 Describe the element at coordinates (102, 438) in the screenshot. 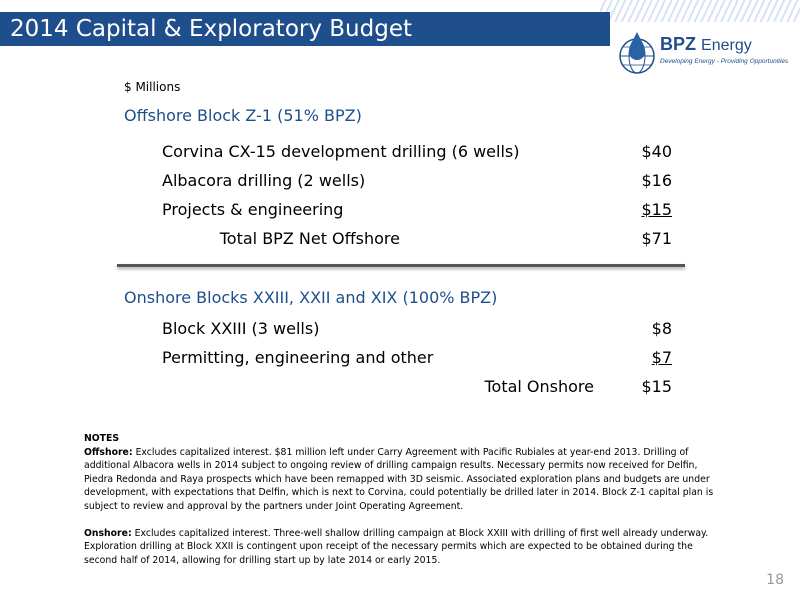

I see `notes-heading: NOTES` at that location.